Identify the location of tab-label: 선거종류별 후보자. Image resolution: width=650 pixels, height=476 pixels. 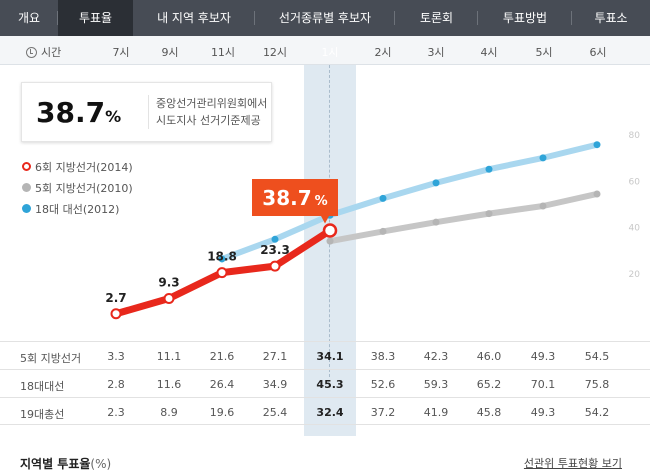
(325, 18).